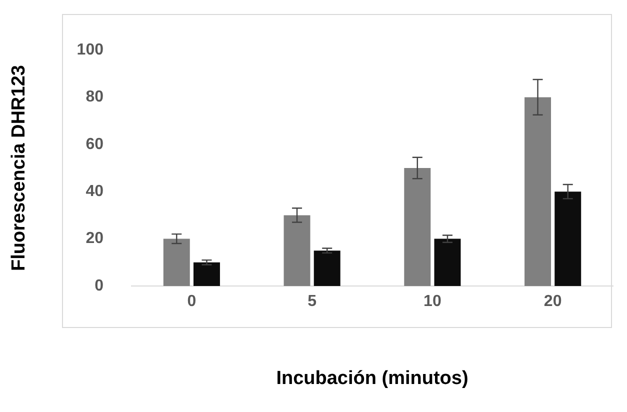 The image size is (627, 412). Describe the element at coordinates (433, 301) in the screenshot. I see `x-tick-label: 10` at that location.